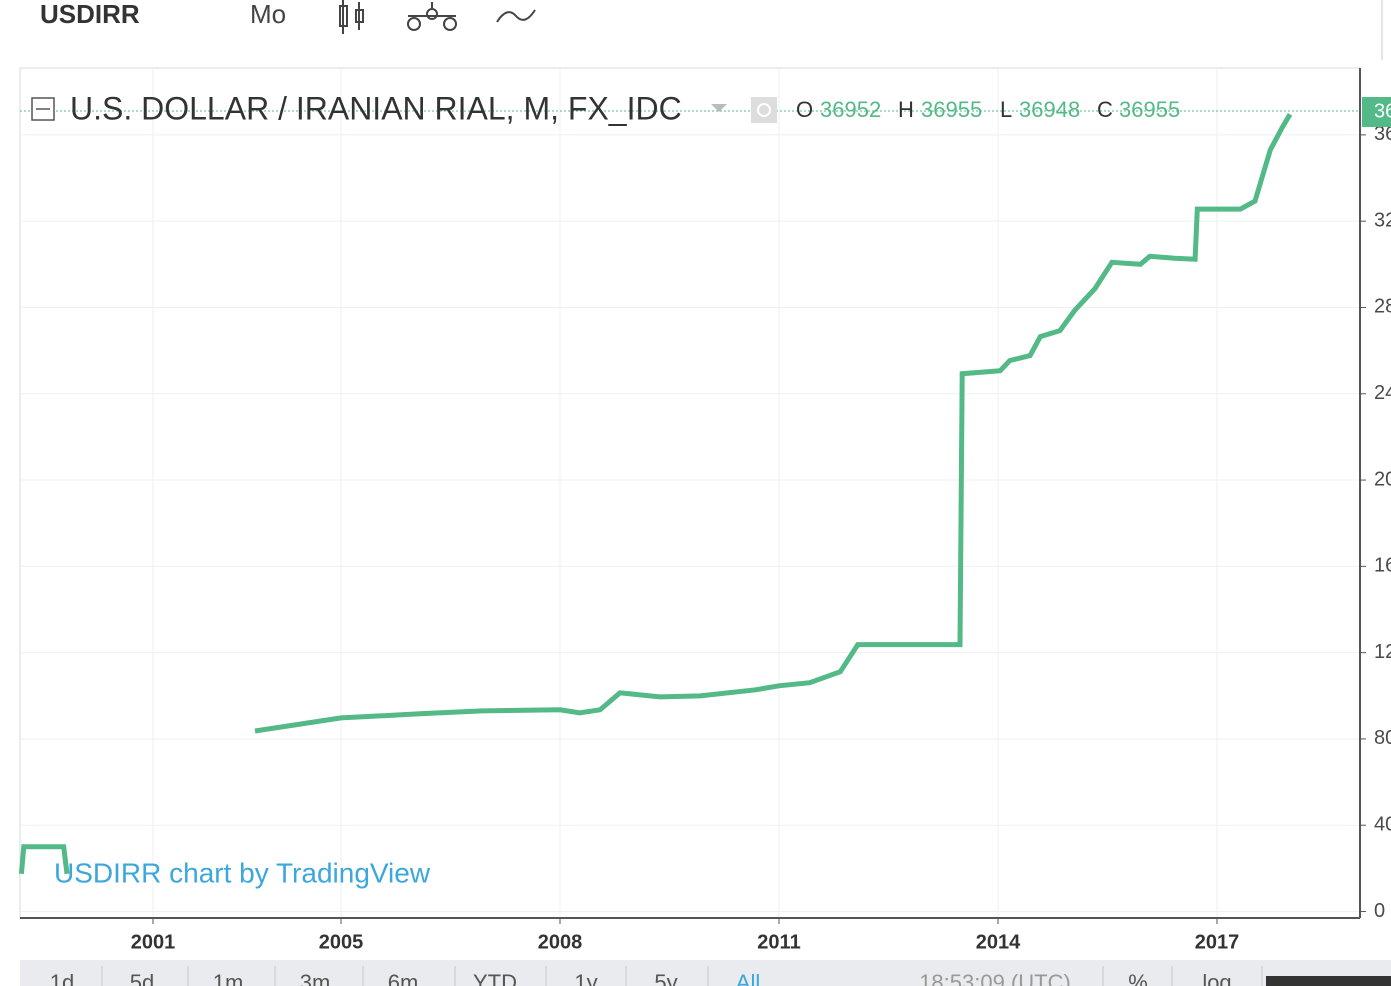 This screenshot has width=1391, height=986. What do you see at coordinates (705, 973) in the screenshot?
I see `bottom-bar` at bounding box center [705, 973].